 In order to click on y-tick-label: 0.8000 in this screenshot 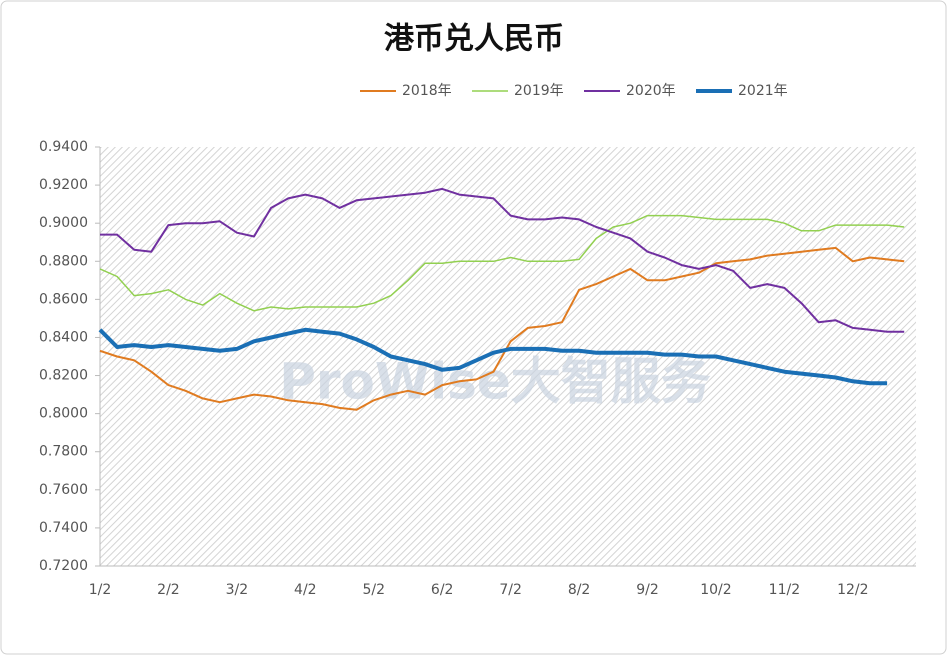, I will do `click(63, 414)`.